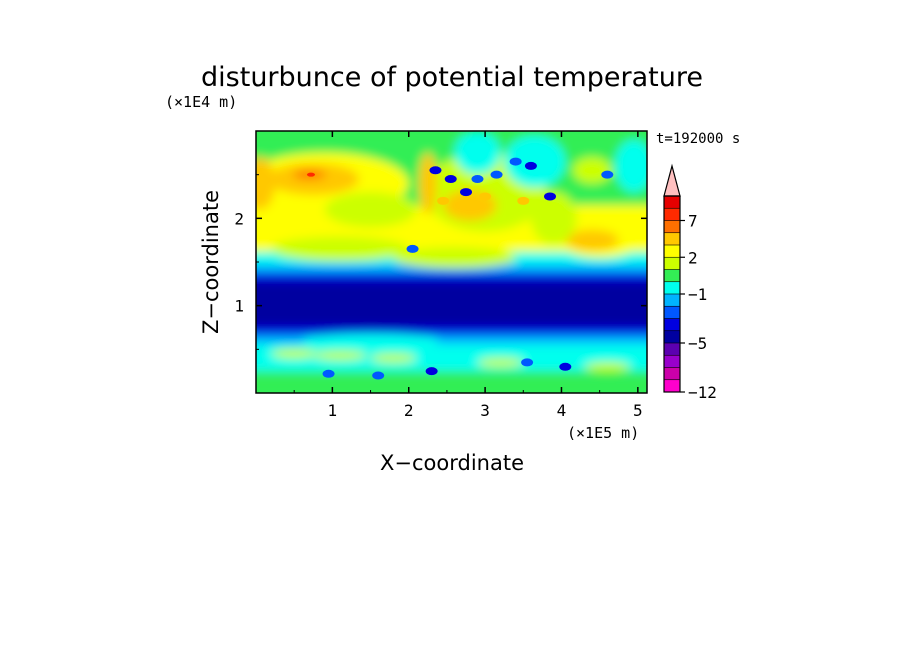 This screenshot has width=904, height=654. I want to click on x-unit-label: (×1E5 m), so click(603, 433).